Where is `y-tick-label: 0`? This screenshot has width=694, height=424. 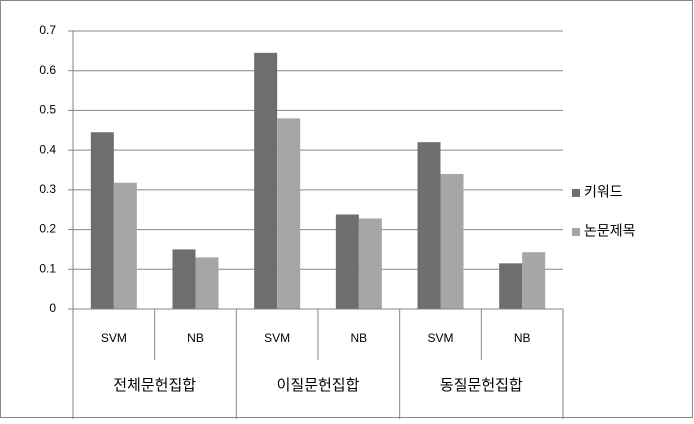 y-tick-label: 0 is located at coordinates (52, 308).